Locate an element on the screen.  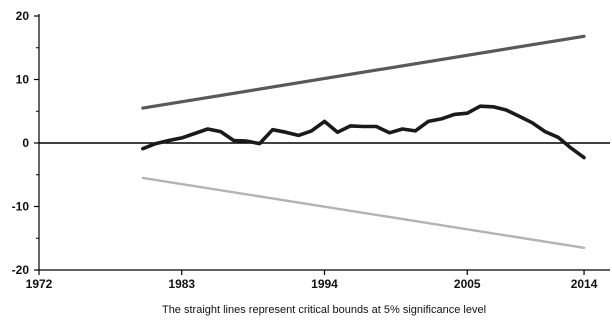
y-tick-label: 0 is located at coordinates (25, 143).